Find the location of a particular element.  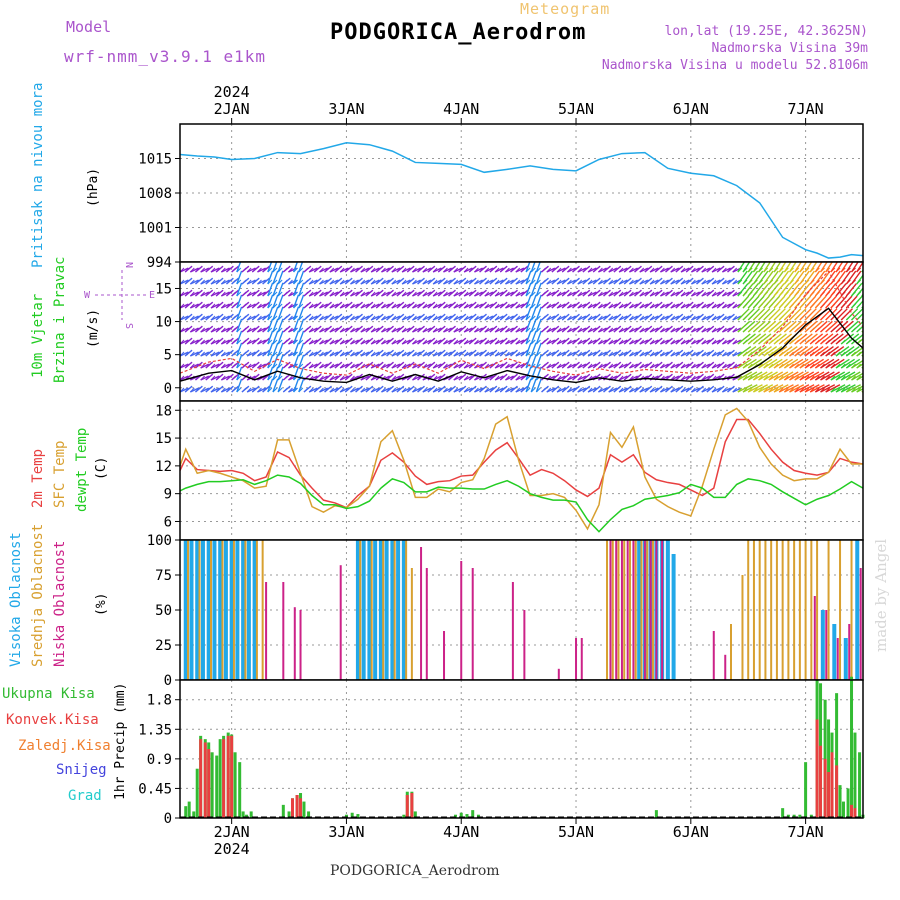

y-tick-label: 0.9 is located at coordinates (159, 760).